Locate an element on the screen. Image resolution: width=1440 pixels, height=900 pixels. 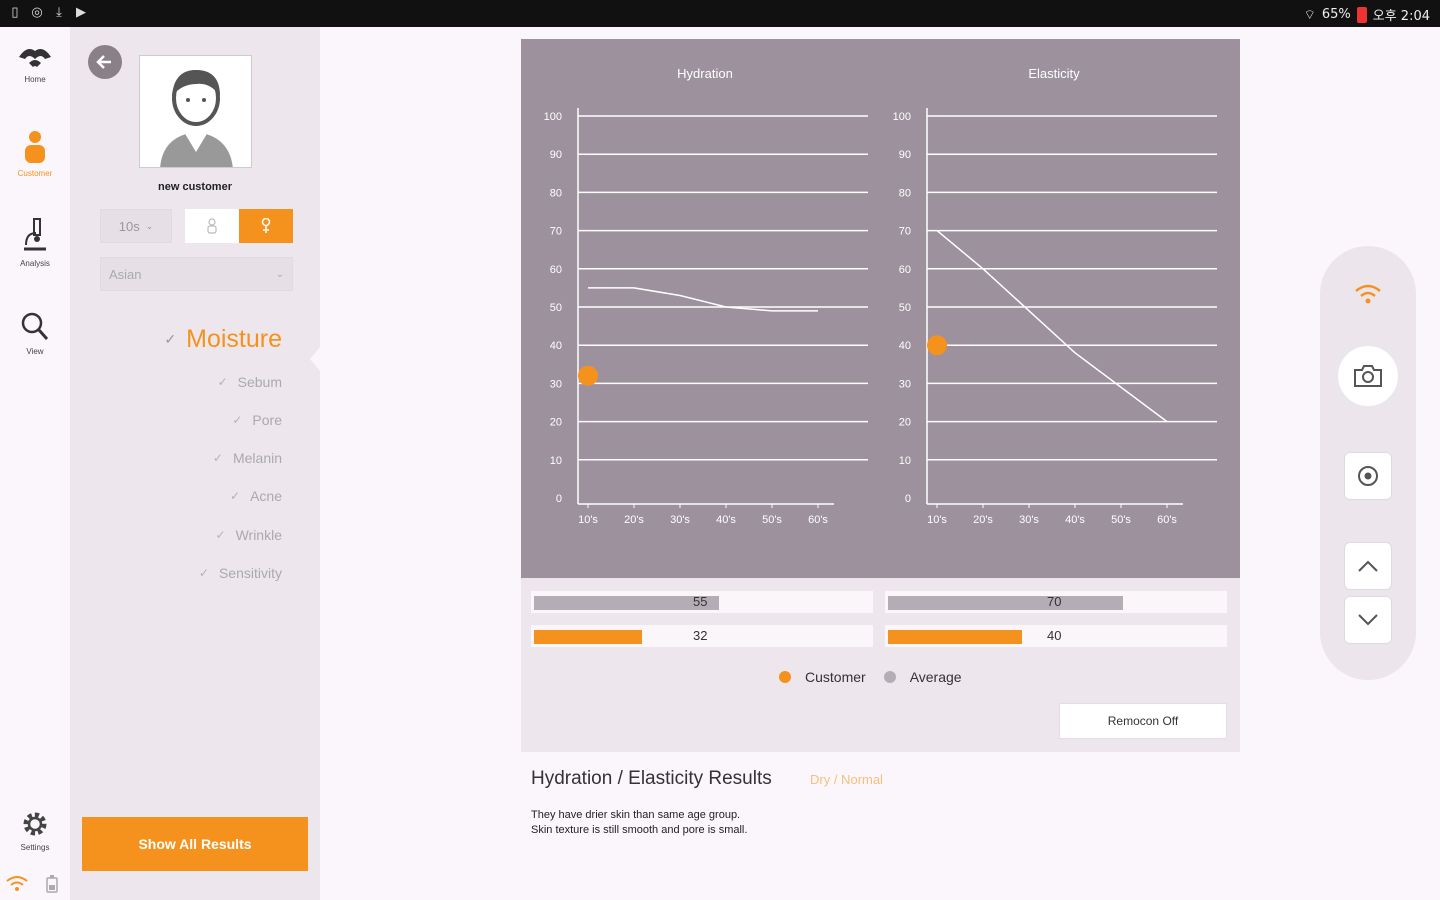
elasticity-average-fill is located at coordinates (1006, 603).